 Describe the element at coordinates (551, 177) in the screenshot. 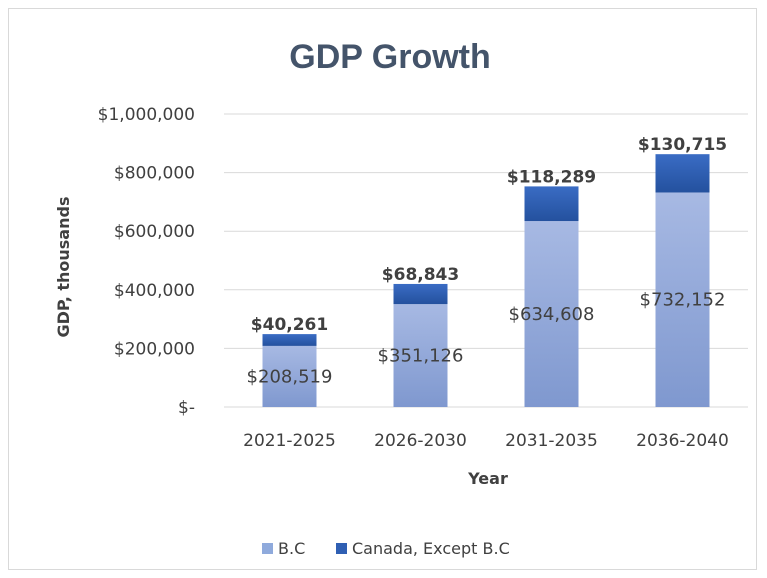

I see `data-label-canada-except-bc: $118,289` at that location.